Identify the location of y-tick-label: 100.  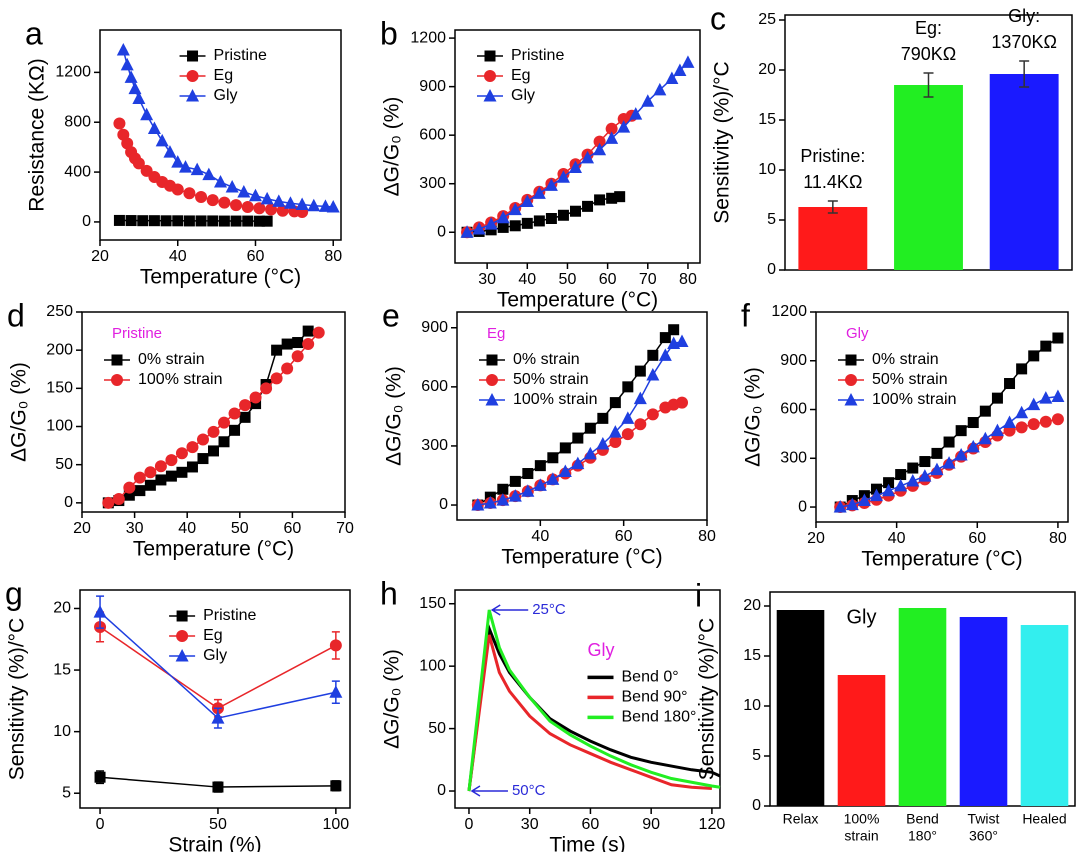
(59, 426).